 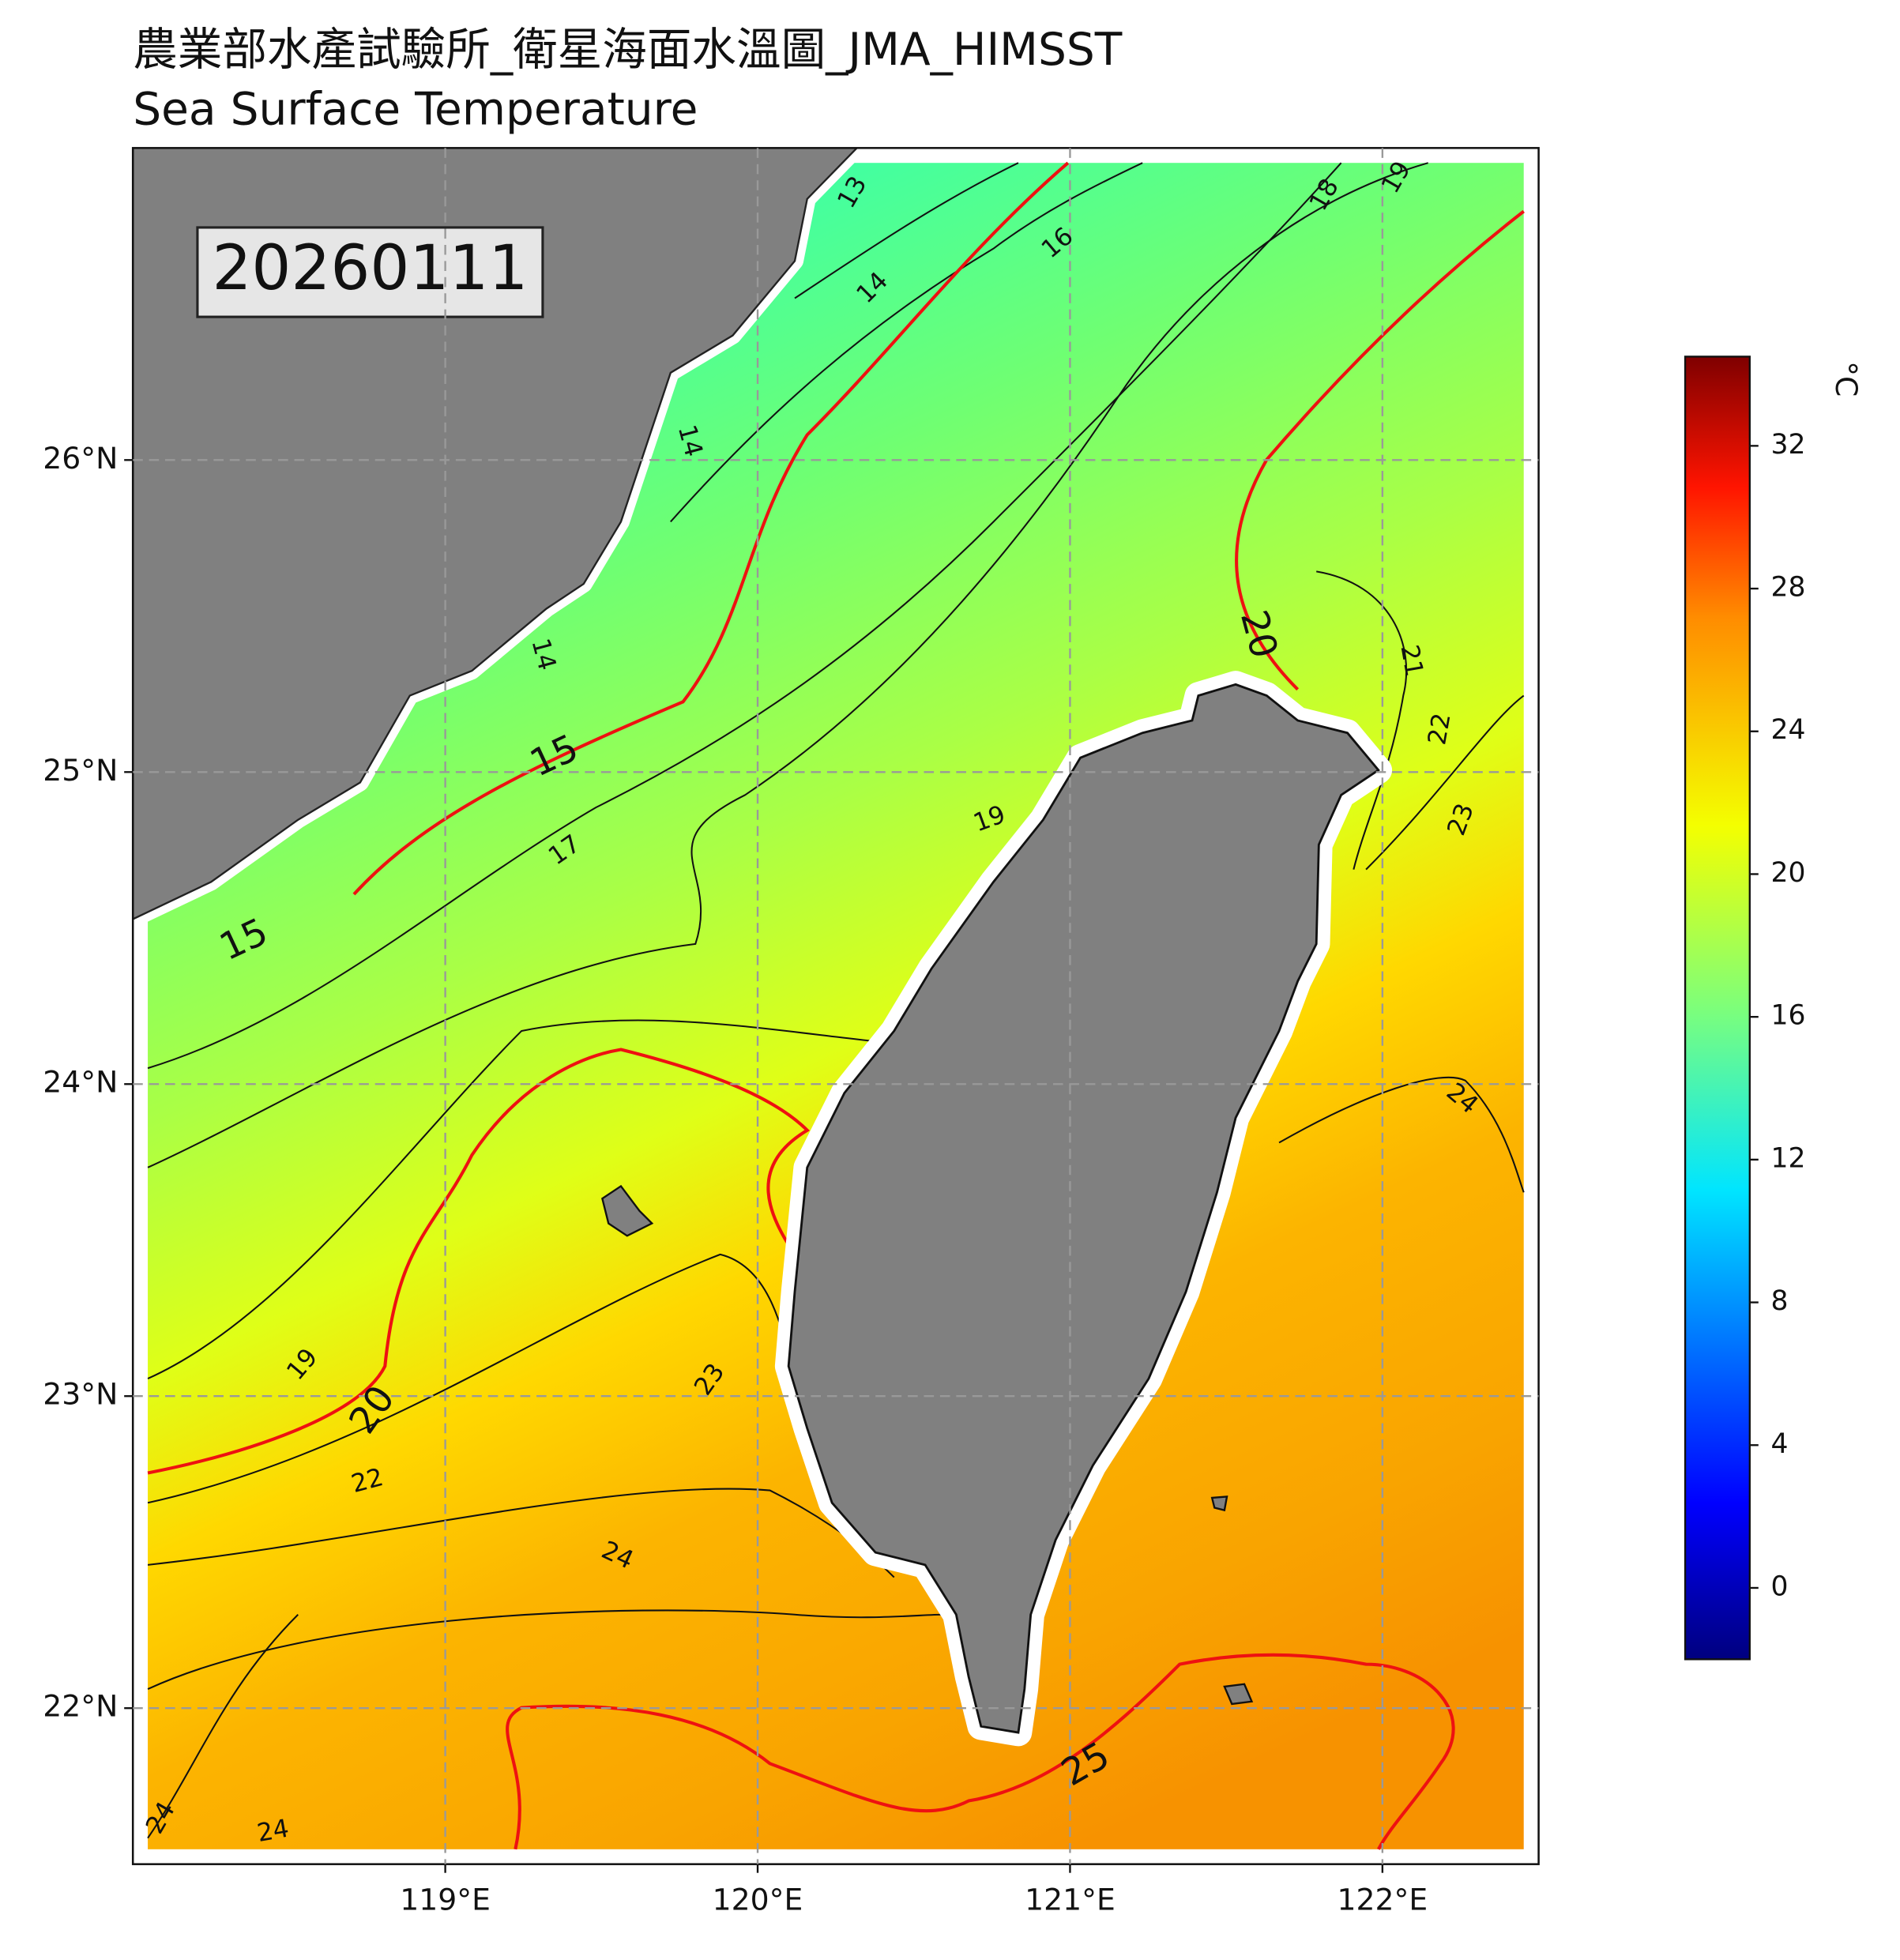 What do you see at coordinates (81, 1082) in the screenshot?
I see `y-tick-label: 24°N` at bounding box center [81, 1082].